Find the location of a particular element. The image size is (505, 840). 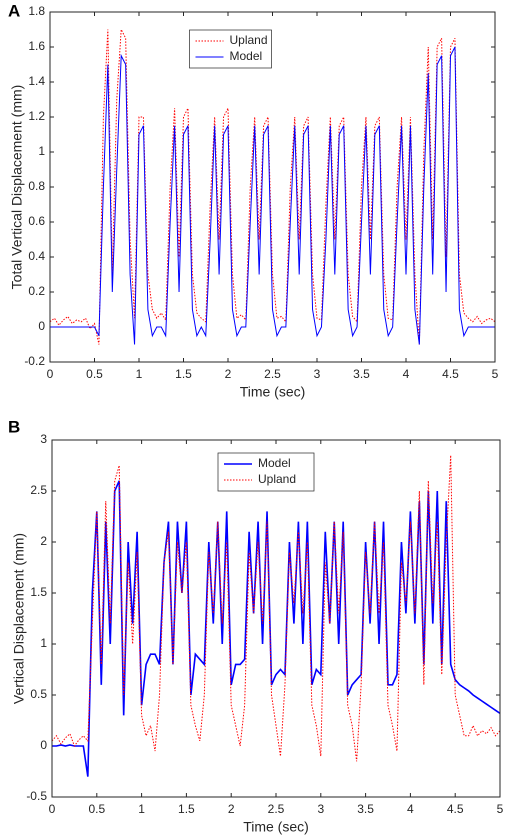

y-tick-label: -0.2 is located at coordinates (34, 361).